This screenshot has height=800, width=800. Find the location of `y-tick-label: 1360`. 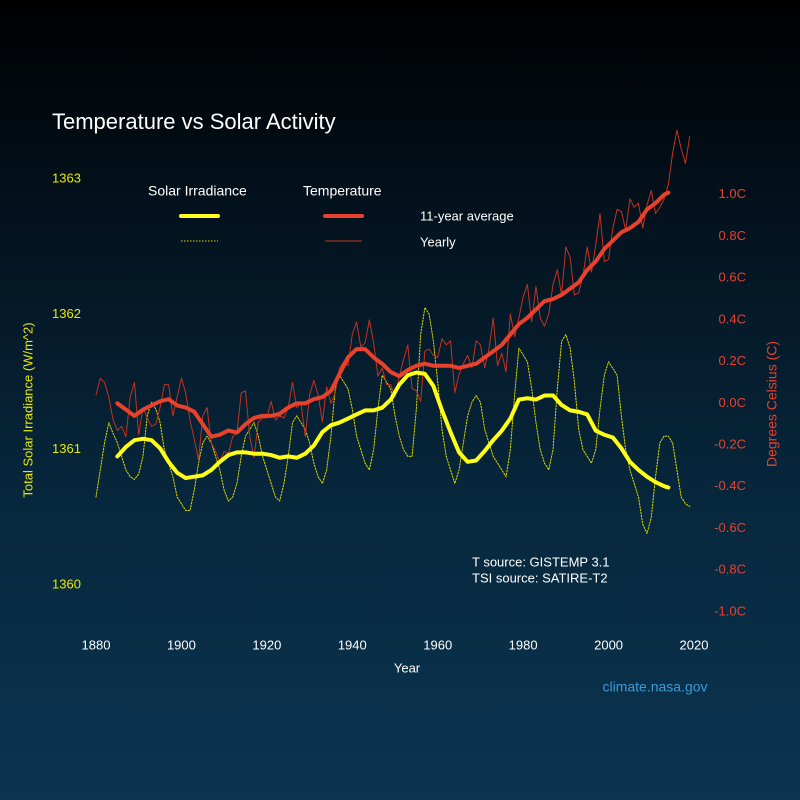

y-tick-label: 1360 is located at coordinates (66, 583).